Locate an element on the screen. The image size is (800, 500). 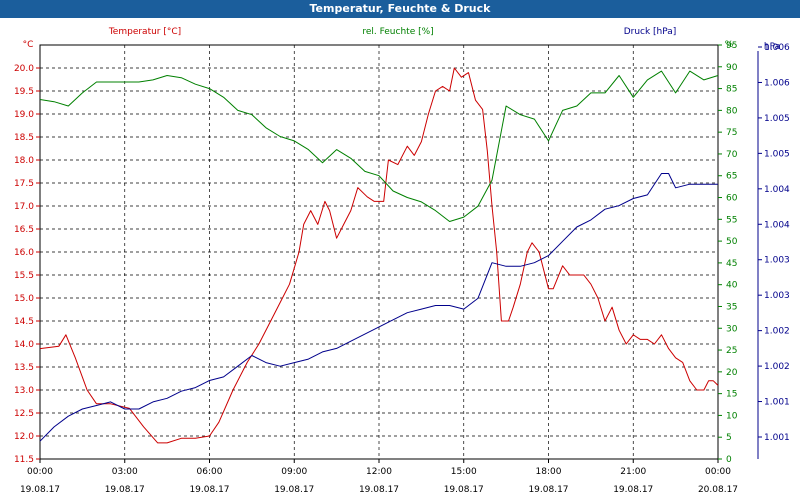
humidity-tick-label: 20 is located at coordinates (732, 373).